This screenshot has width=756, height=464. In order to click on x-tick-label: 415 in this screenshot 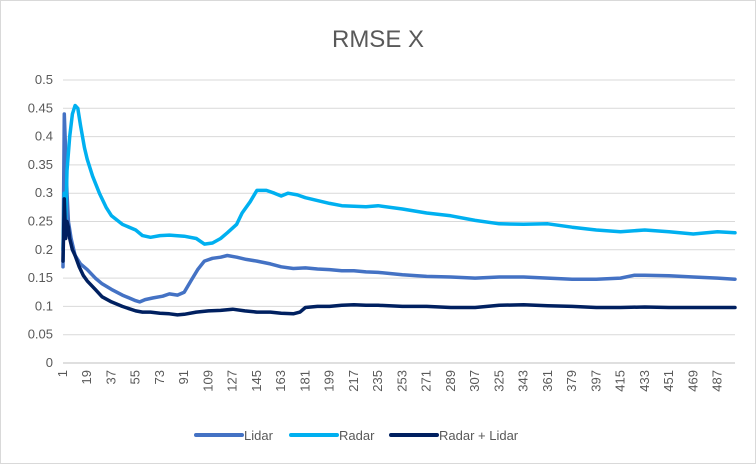, I will do `click(620, 381)`.